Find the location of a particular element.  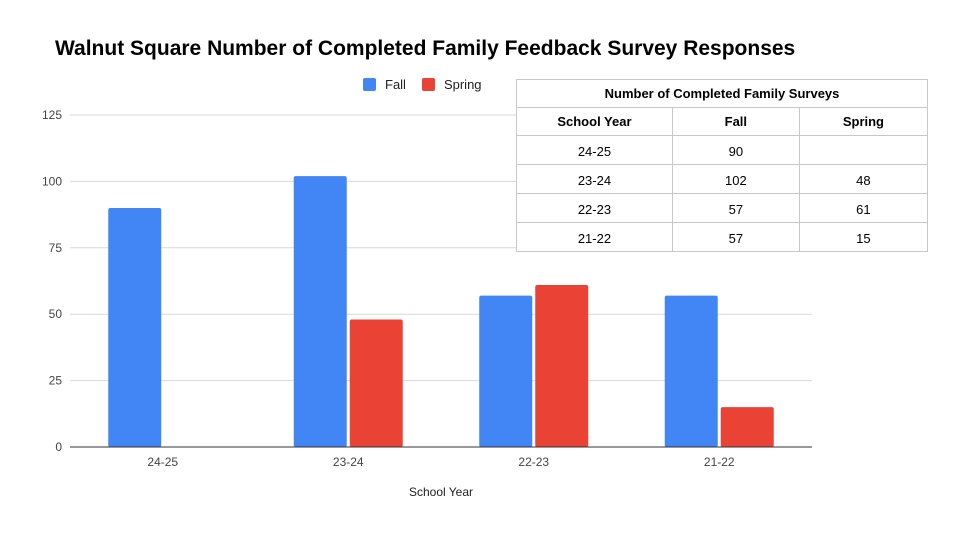

table-cell: 21-22 is located at coordinates (594, 237).